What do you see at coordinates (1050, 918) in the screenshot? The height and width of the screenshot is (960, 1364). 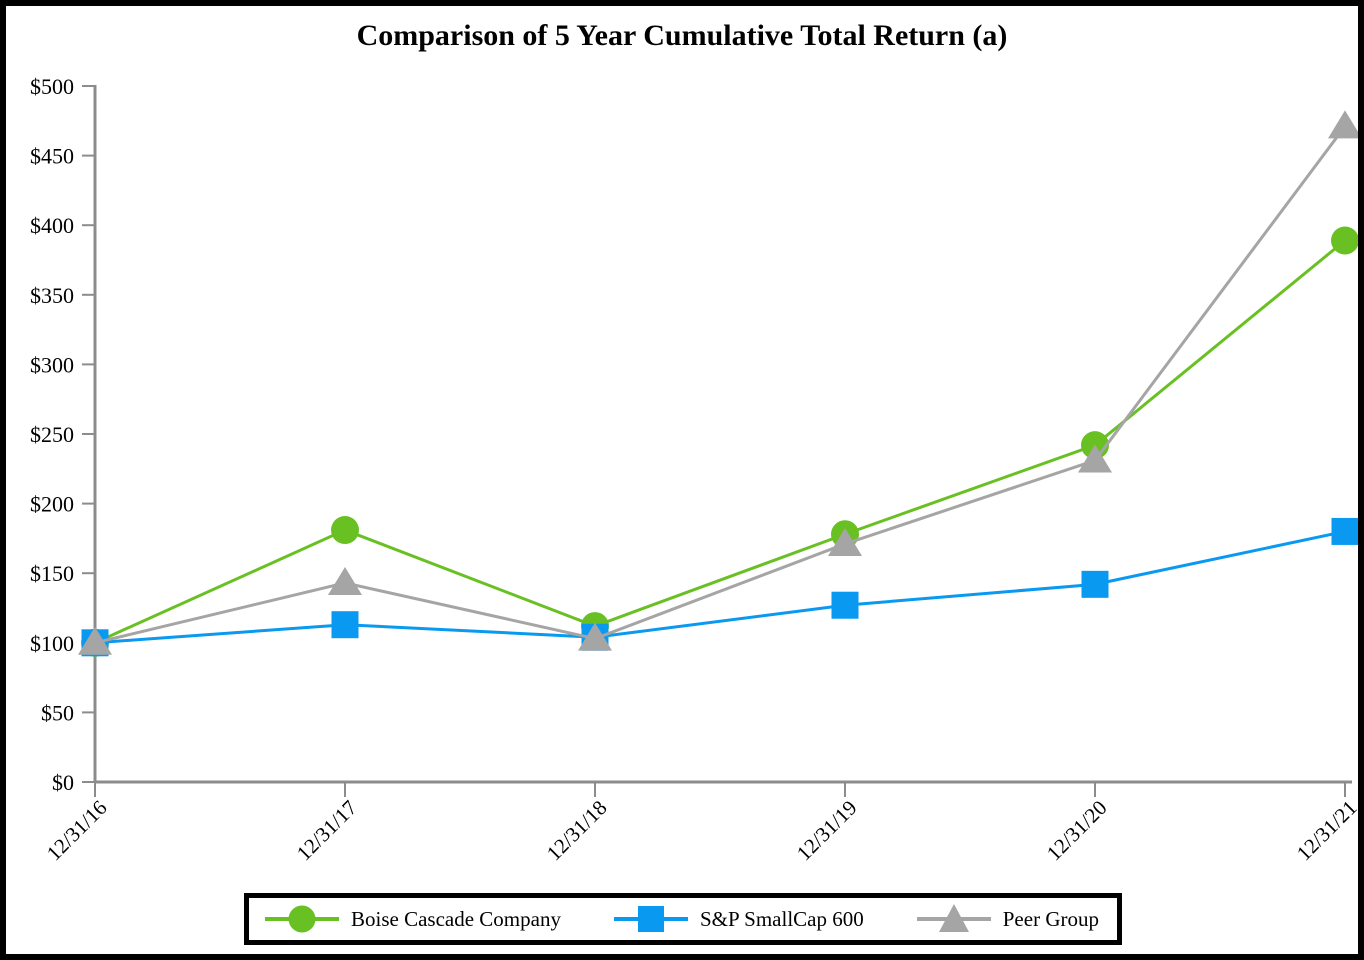 I see `legend-label: Peer Group` at bounding box center [1050, 918].